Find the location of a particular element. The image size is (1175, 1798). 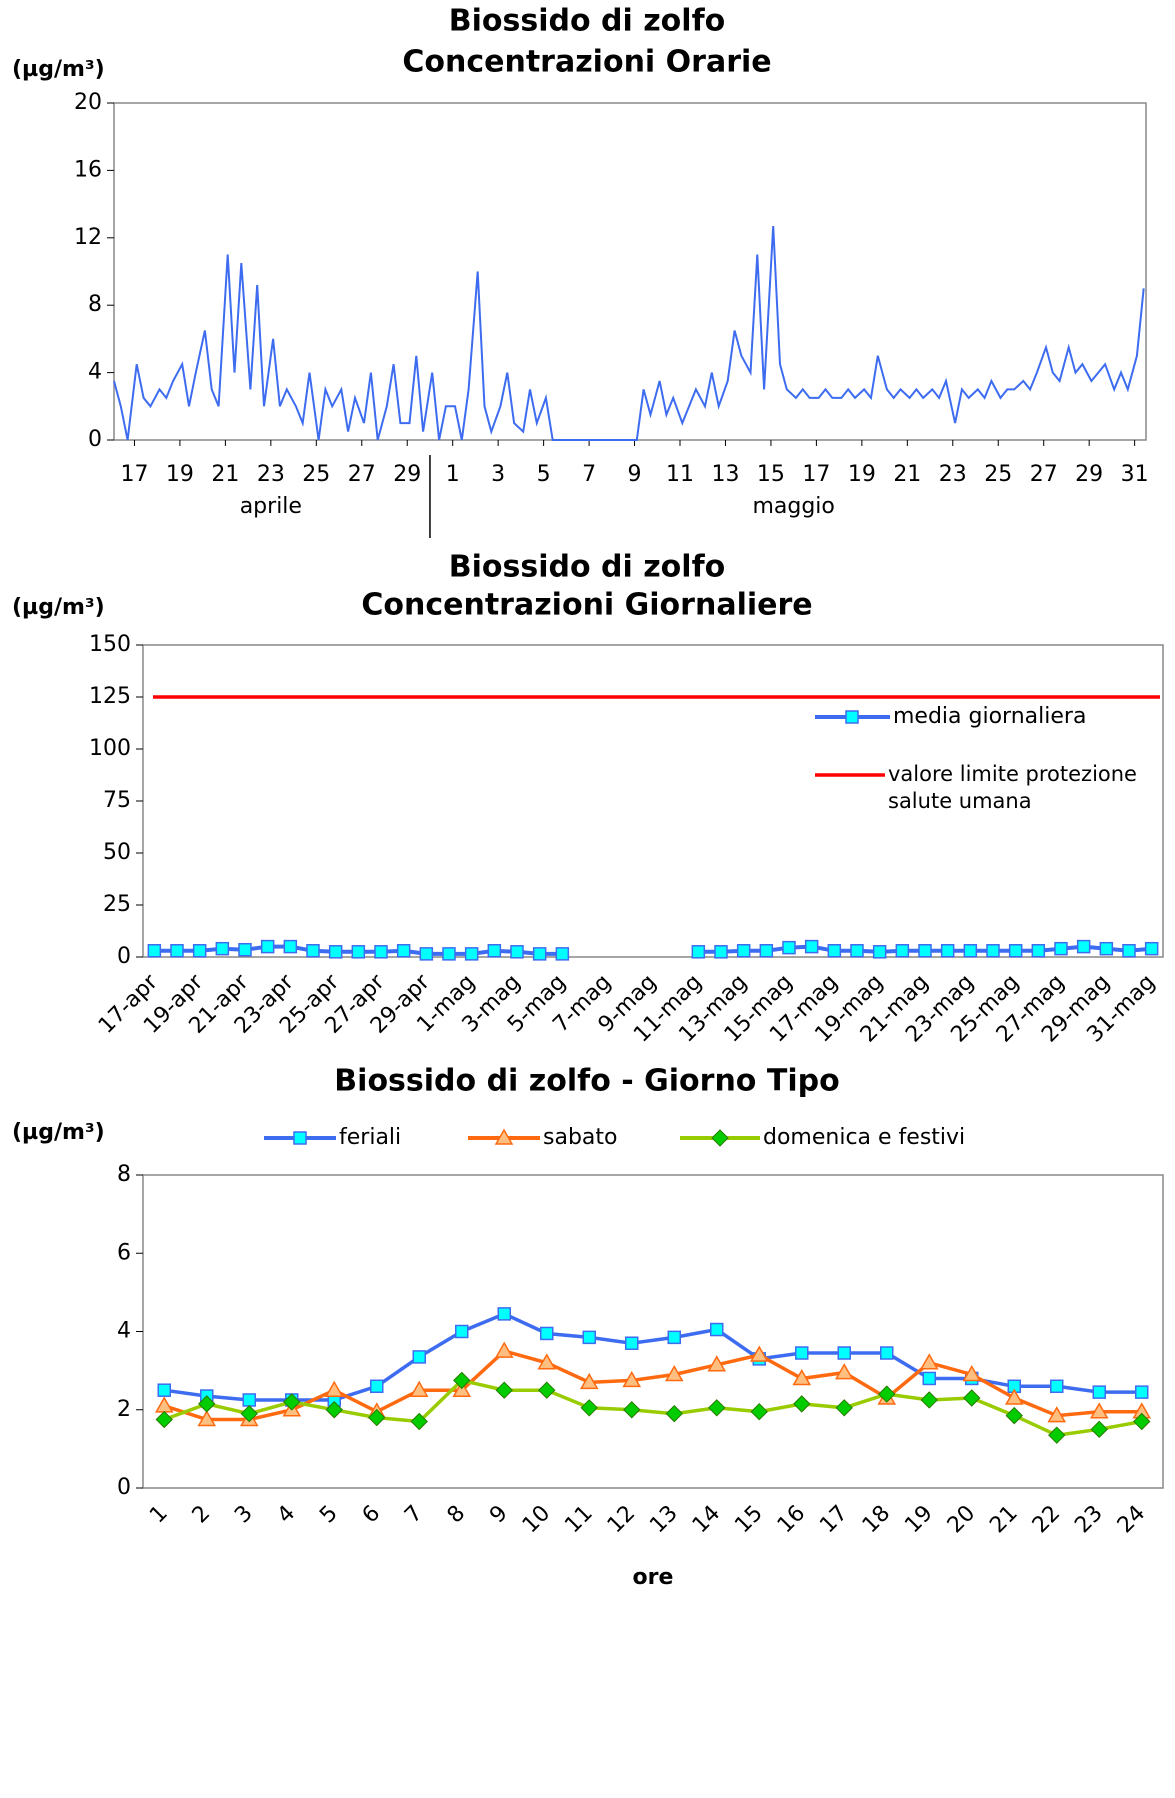

y-tick-label: 0 is located at coordinates (124, 1487).